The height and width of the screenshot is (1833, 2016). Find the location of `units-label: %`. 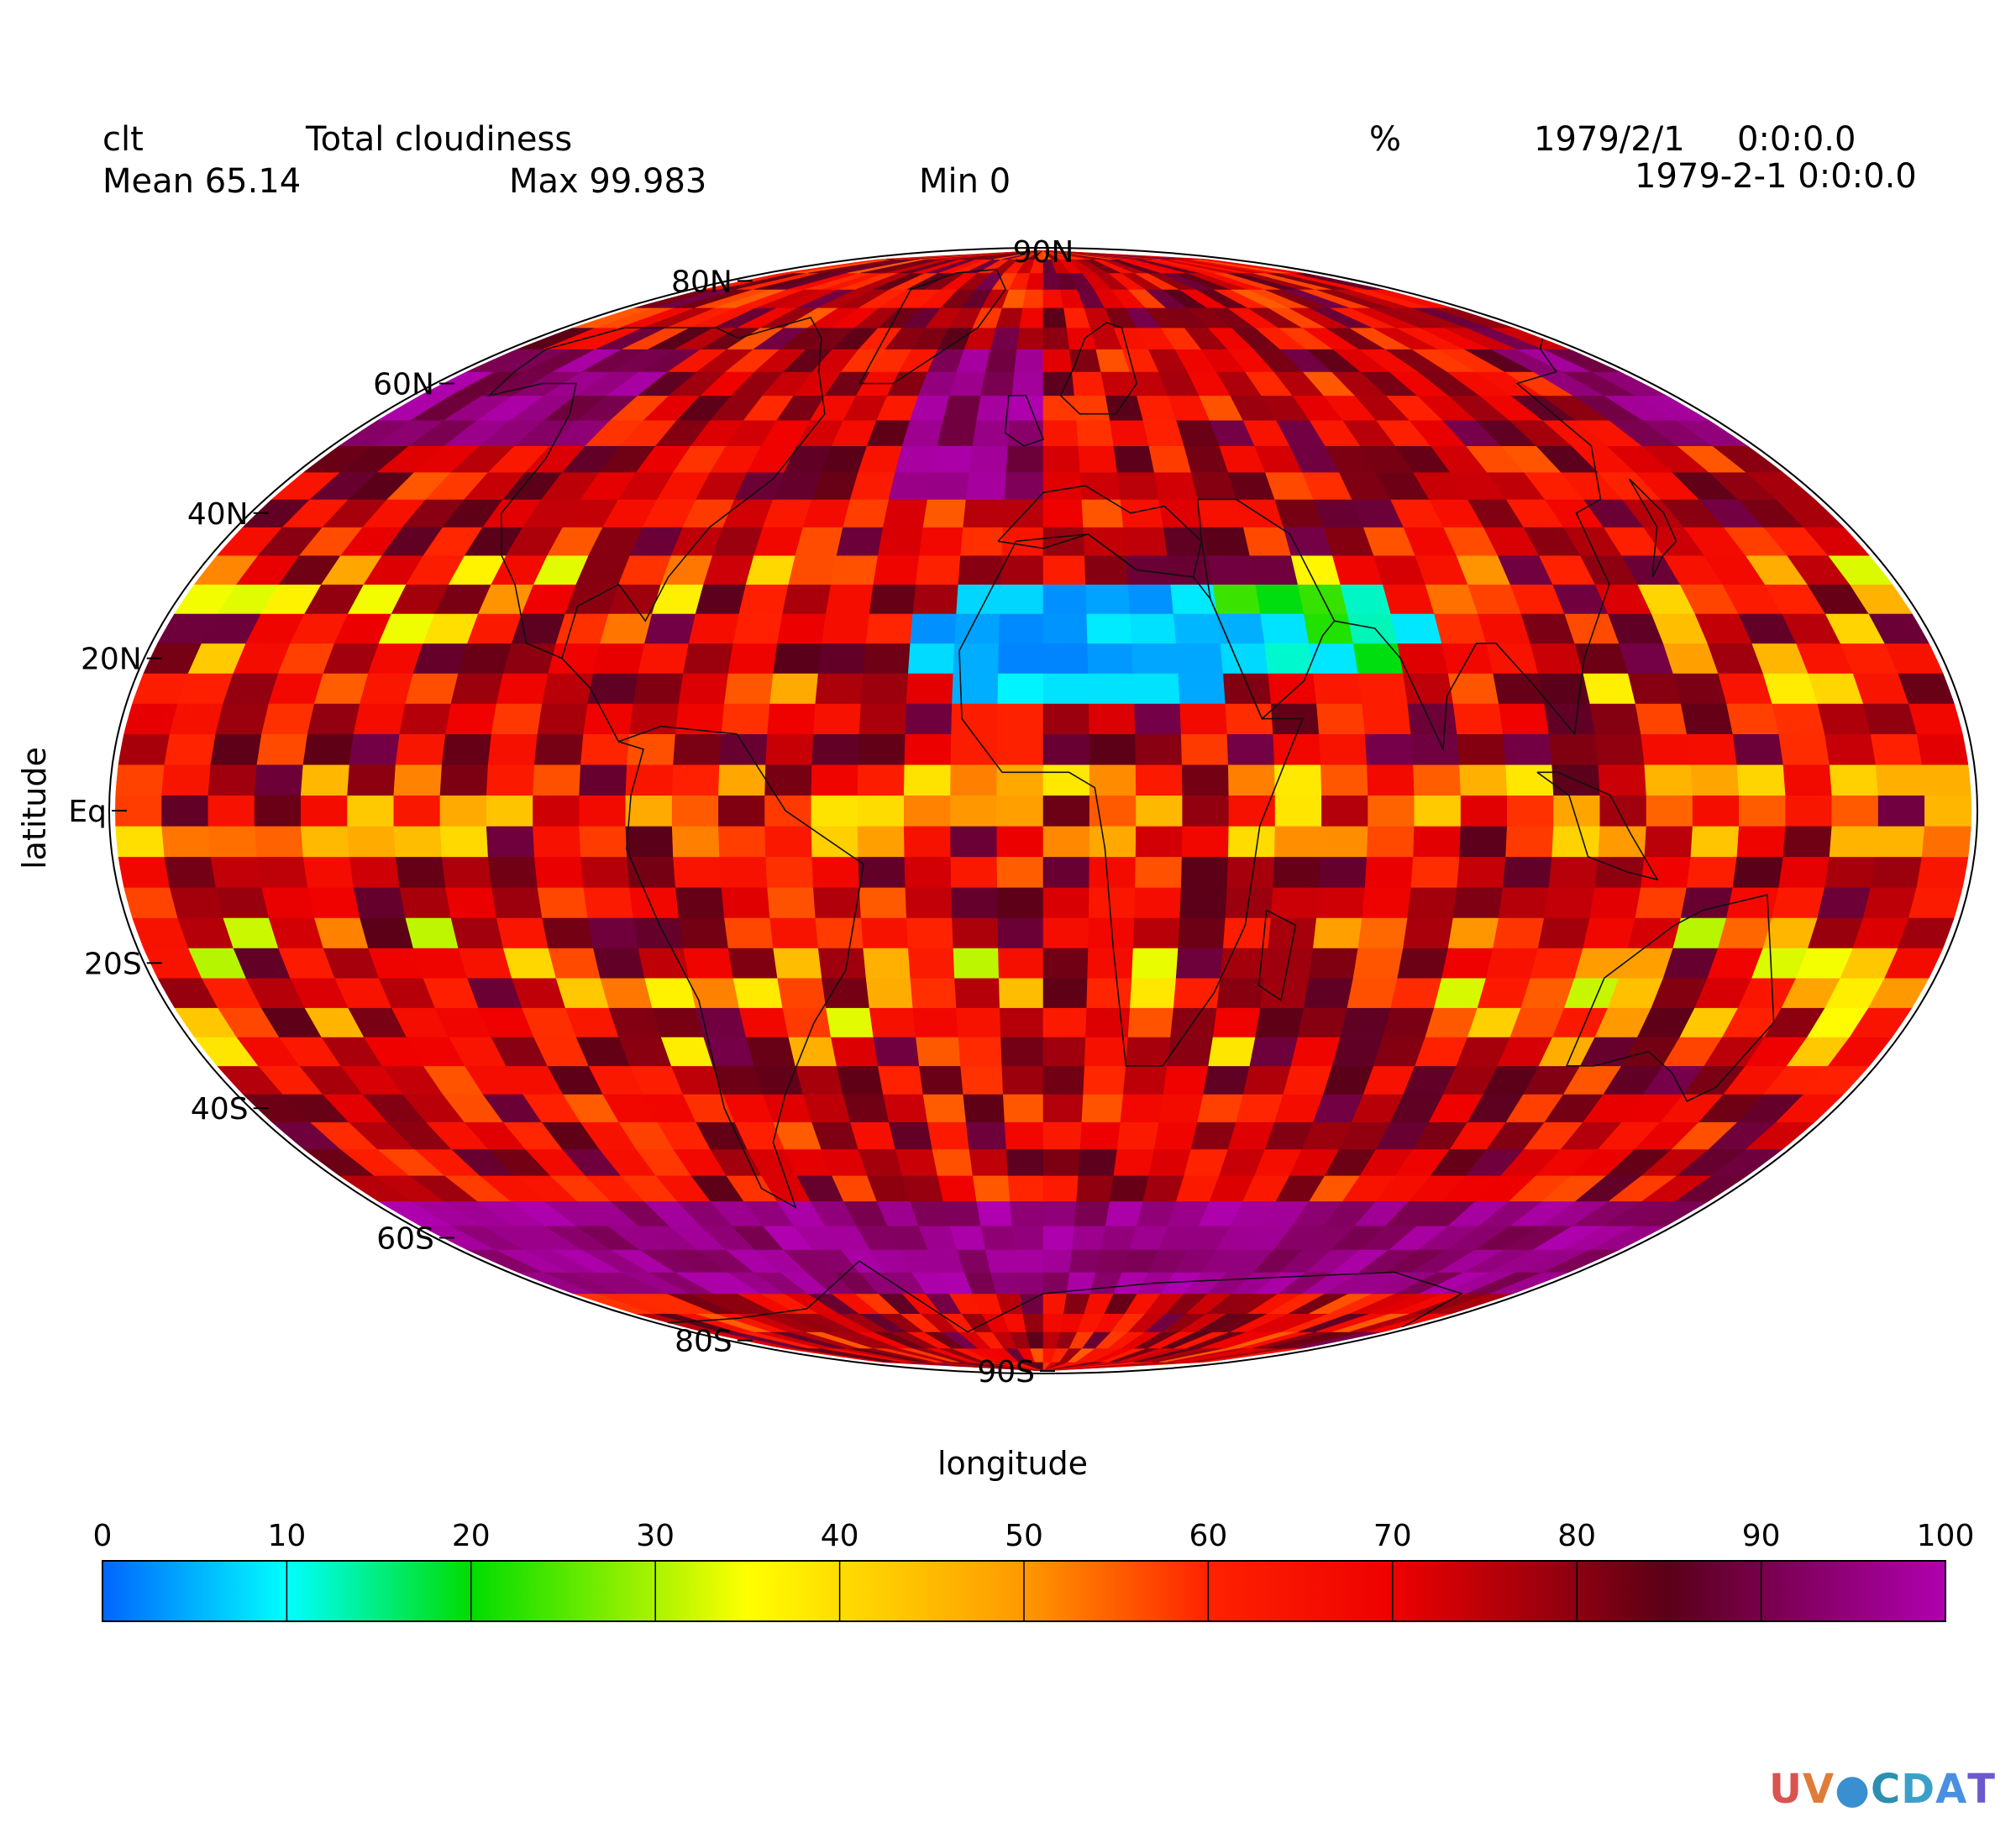

units-label: % is located at coordinates (1385, 139).